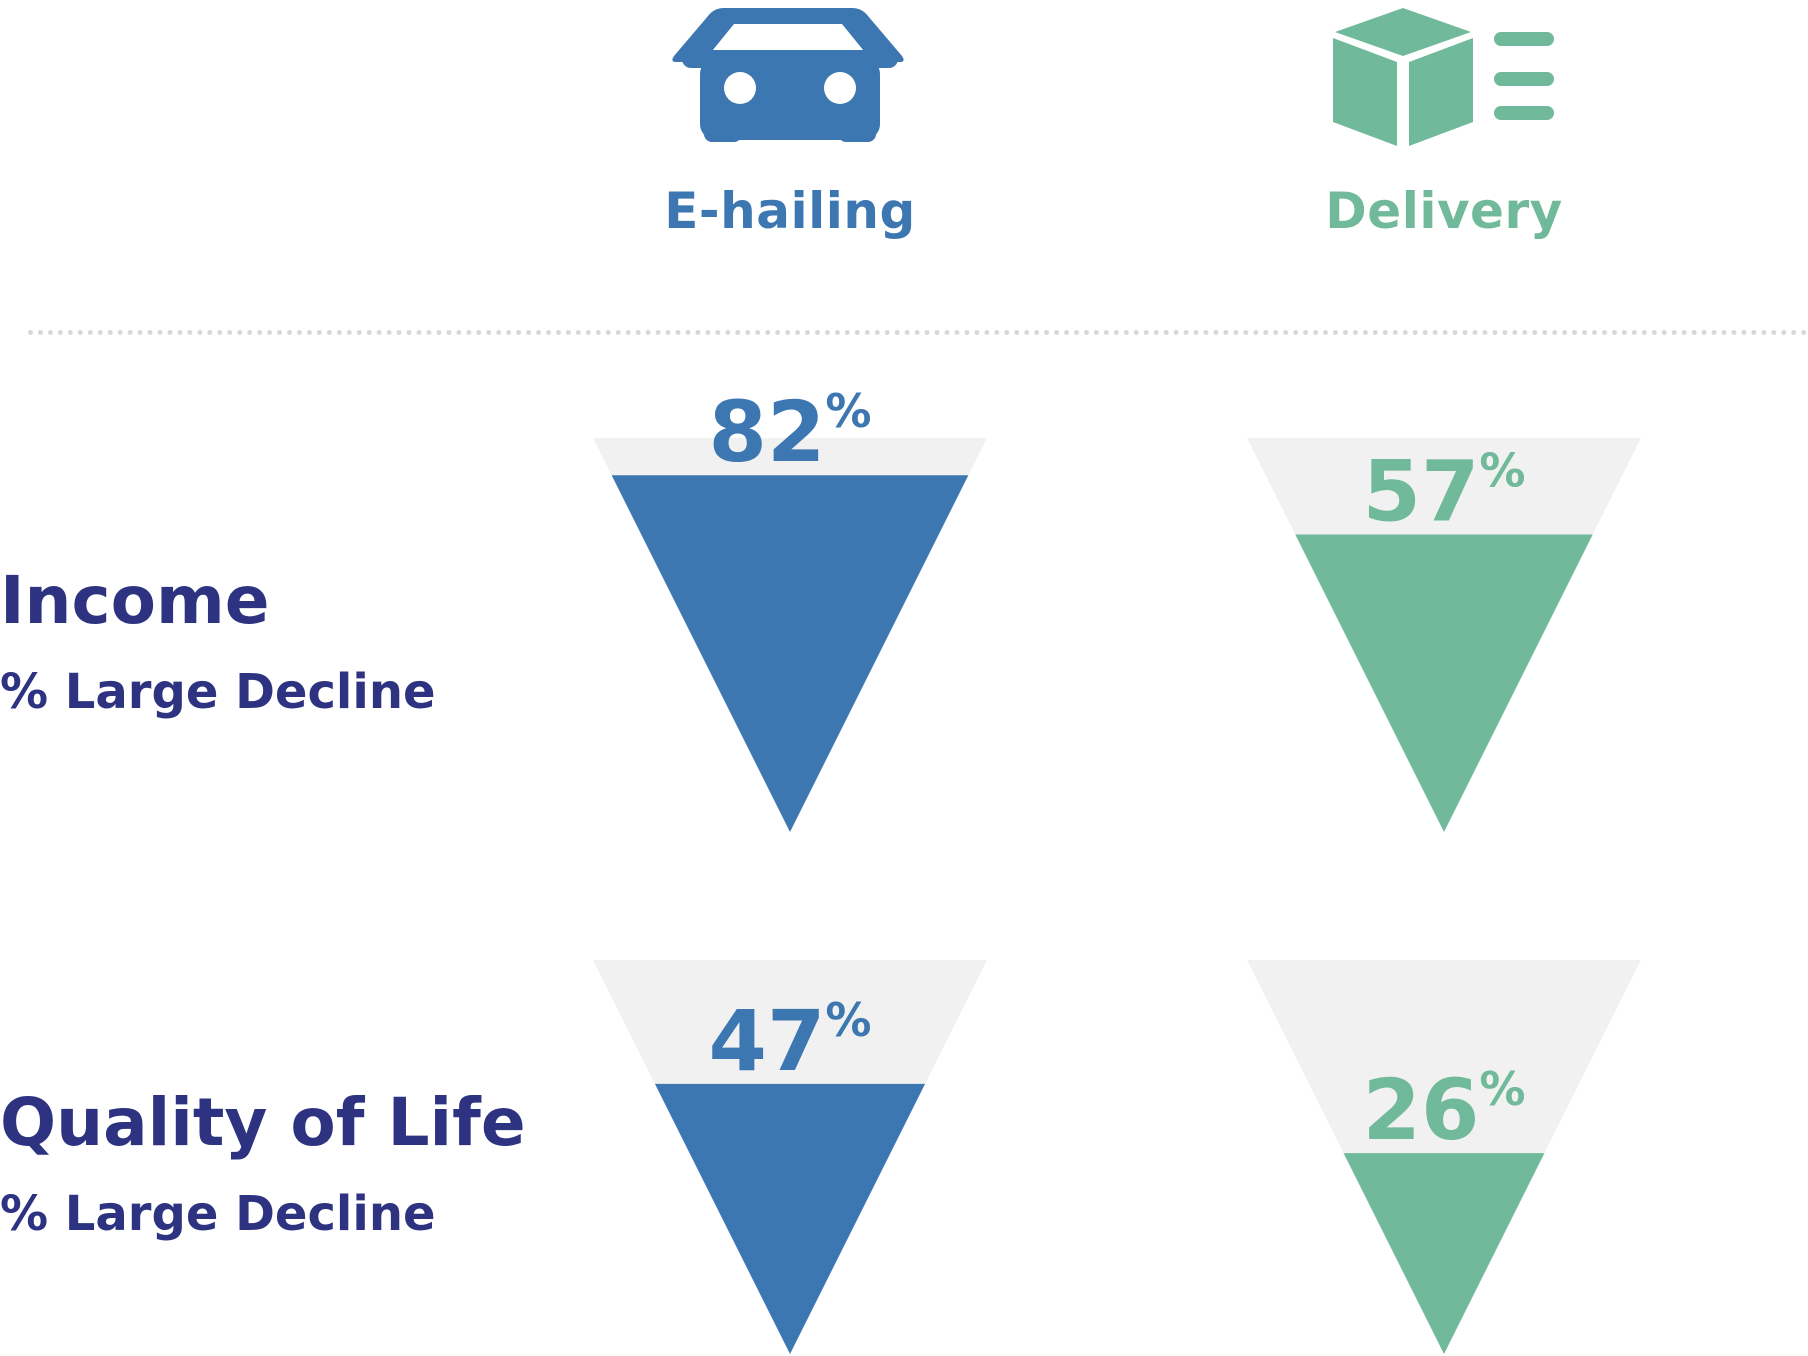 The height and width of the screenshot is (1356, 1808). I want to click on value-label-delivery-quality-of-life: 26%, so click(1444, 1110).